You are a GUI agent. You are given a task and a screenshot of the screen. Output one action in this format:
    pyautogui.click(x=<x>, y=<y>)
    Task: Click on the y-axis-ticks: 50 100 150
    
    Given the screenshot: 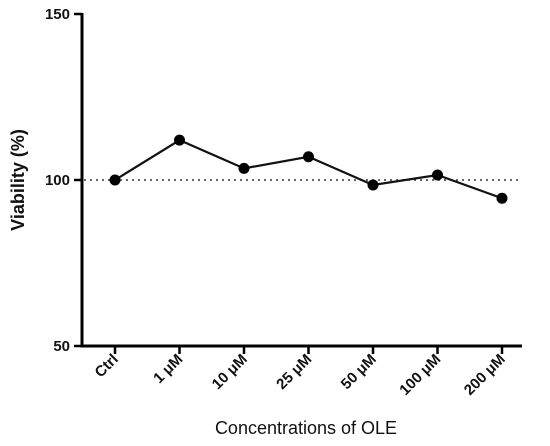 What is the action you would take?
    pyautogui.click(x=63, y=180)
    